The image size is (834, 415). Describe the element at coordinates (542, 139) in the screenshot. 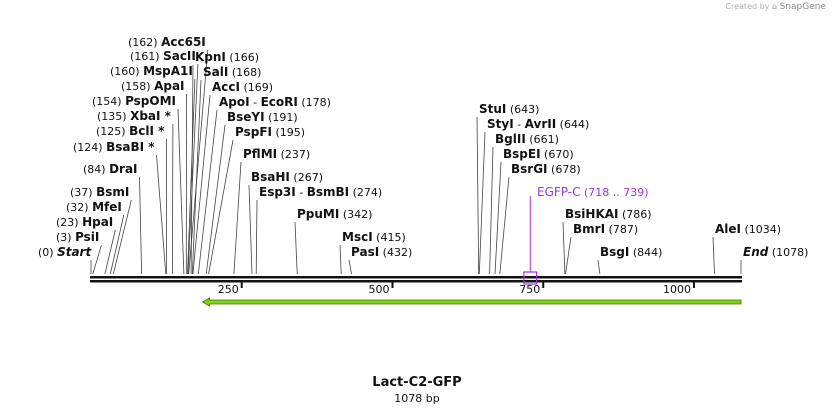

I see `site-position: (661)` at that location.